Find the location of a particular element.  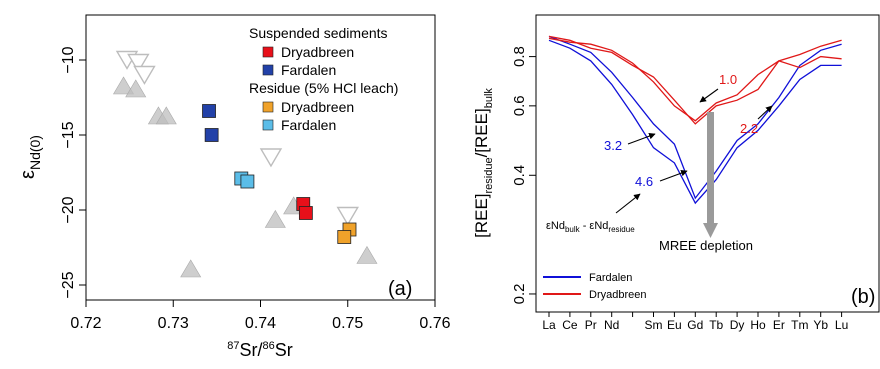

x-tick-label-b: Dy is located at coordinates (737, 325).